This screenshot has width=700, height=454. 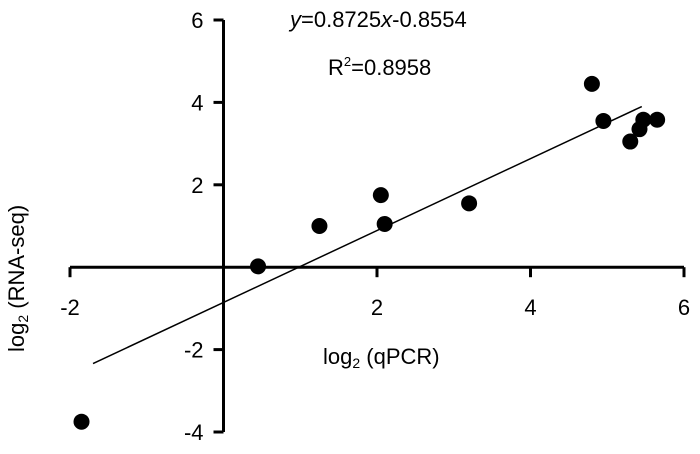 I want to click on y-tick-label: 2, so click(x=197, y=185).